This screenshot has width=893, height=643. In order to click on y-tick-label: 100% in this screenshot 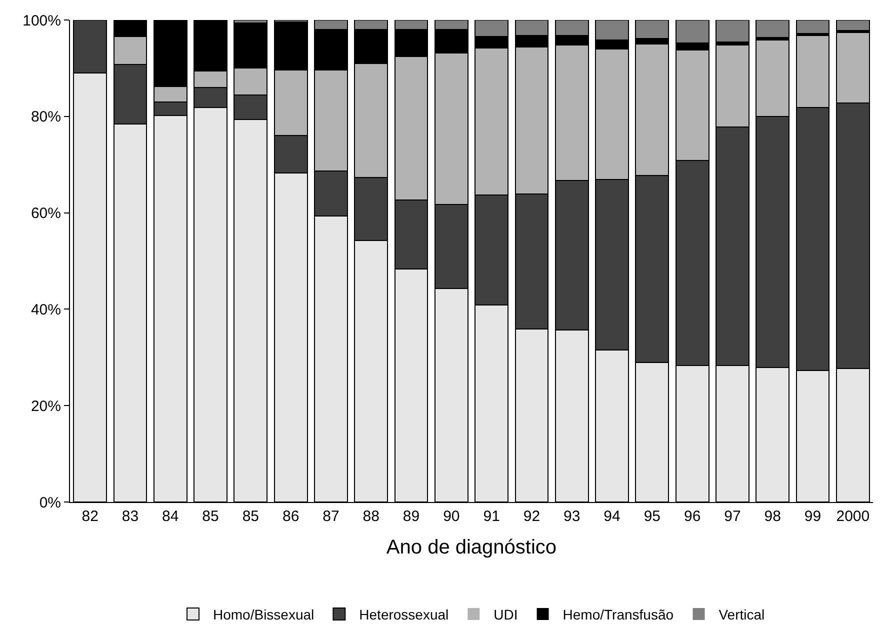, I will do `click(41, 21)`.